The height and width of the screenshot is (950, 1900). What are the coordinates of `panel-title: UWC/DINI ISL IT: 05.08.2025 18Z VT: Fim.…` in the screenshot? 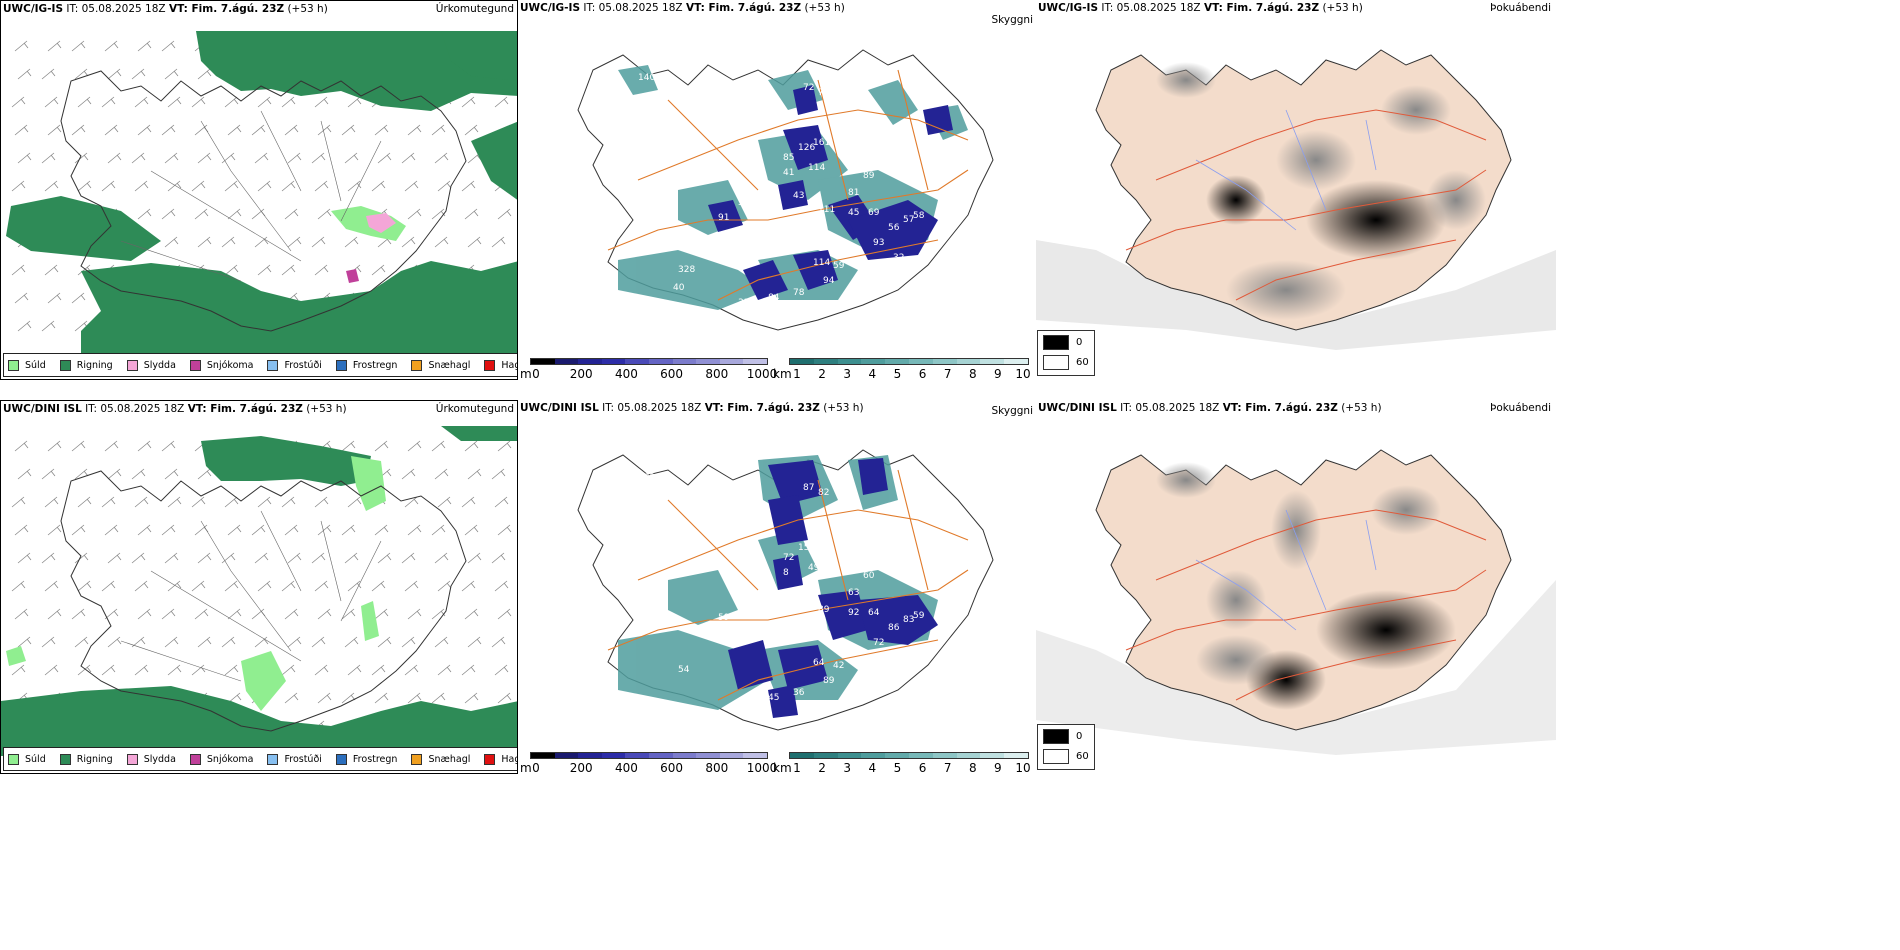 It's located at (1210, 408).